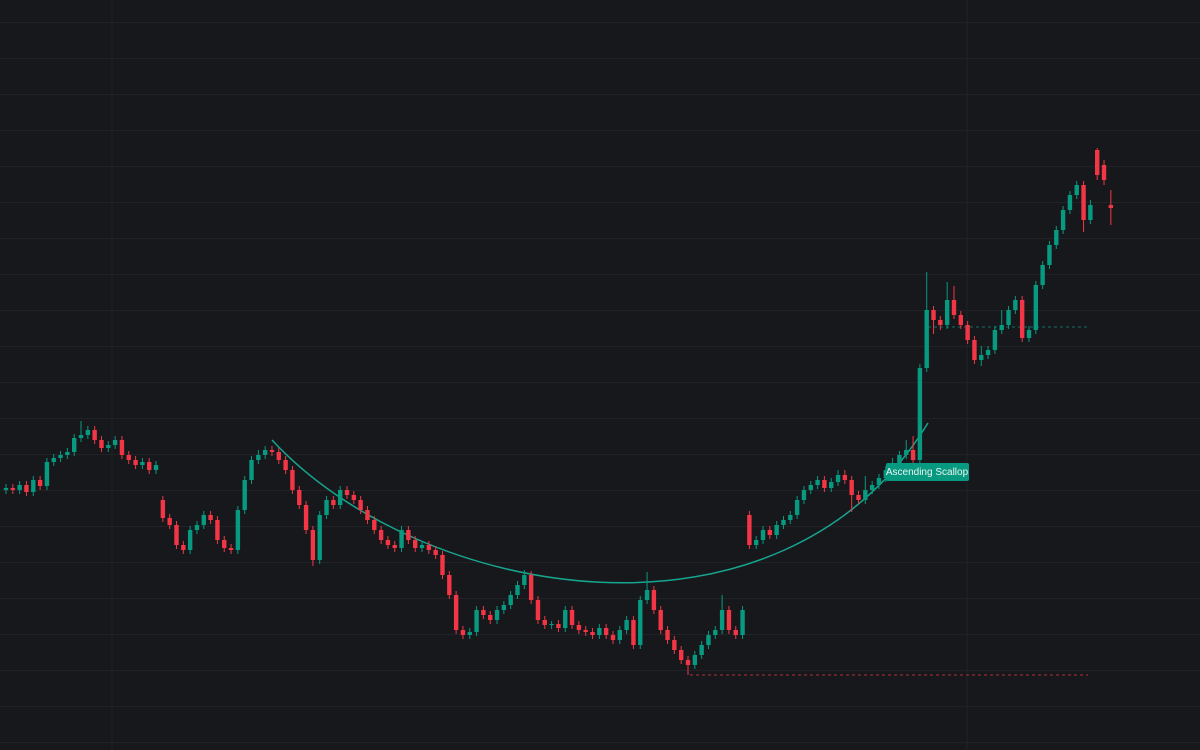 This screenshot has width=1200, height=750. What do you see at coordinates (600, 503) in the screenshot?
I see `scallop-curve` at bounding box center [600, 503].